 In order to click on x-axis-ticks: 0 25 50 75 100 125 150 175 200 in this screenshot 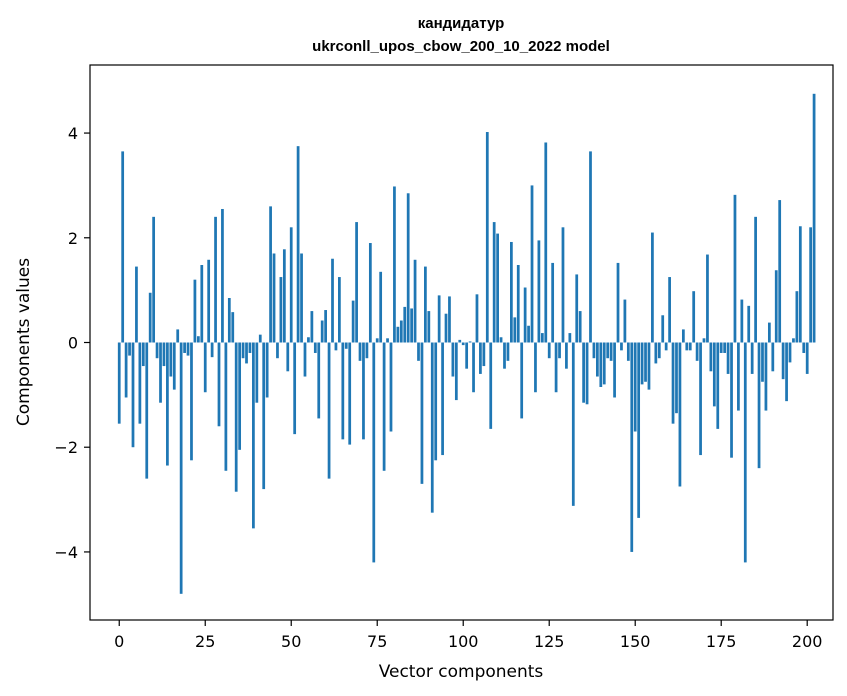, I will do `click(468, 635)`.